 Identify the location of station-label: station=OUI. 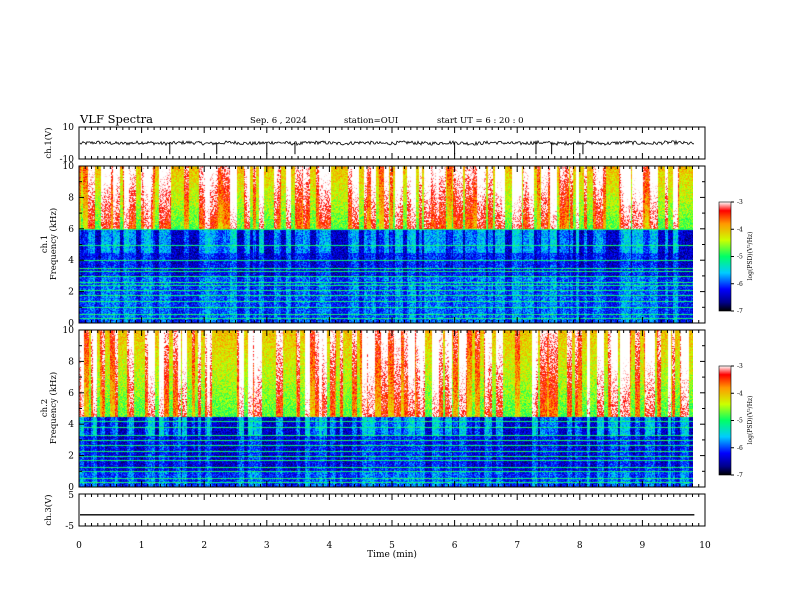
(371, 121).